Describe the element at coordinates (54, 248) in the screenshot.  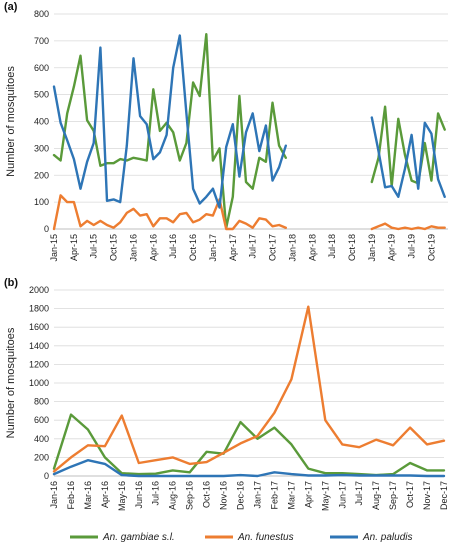
I see `x-tick-label: Jan-15` at that location.